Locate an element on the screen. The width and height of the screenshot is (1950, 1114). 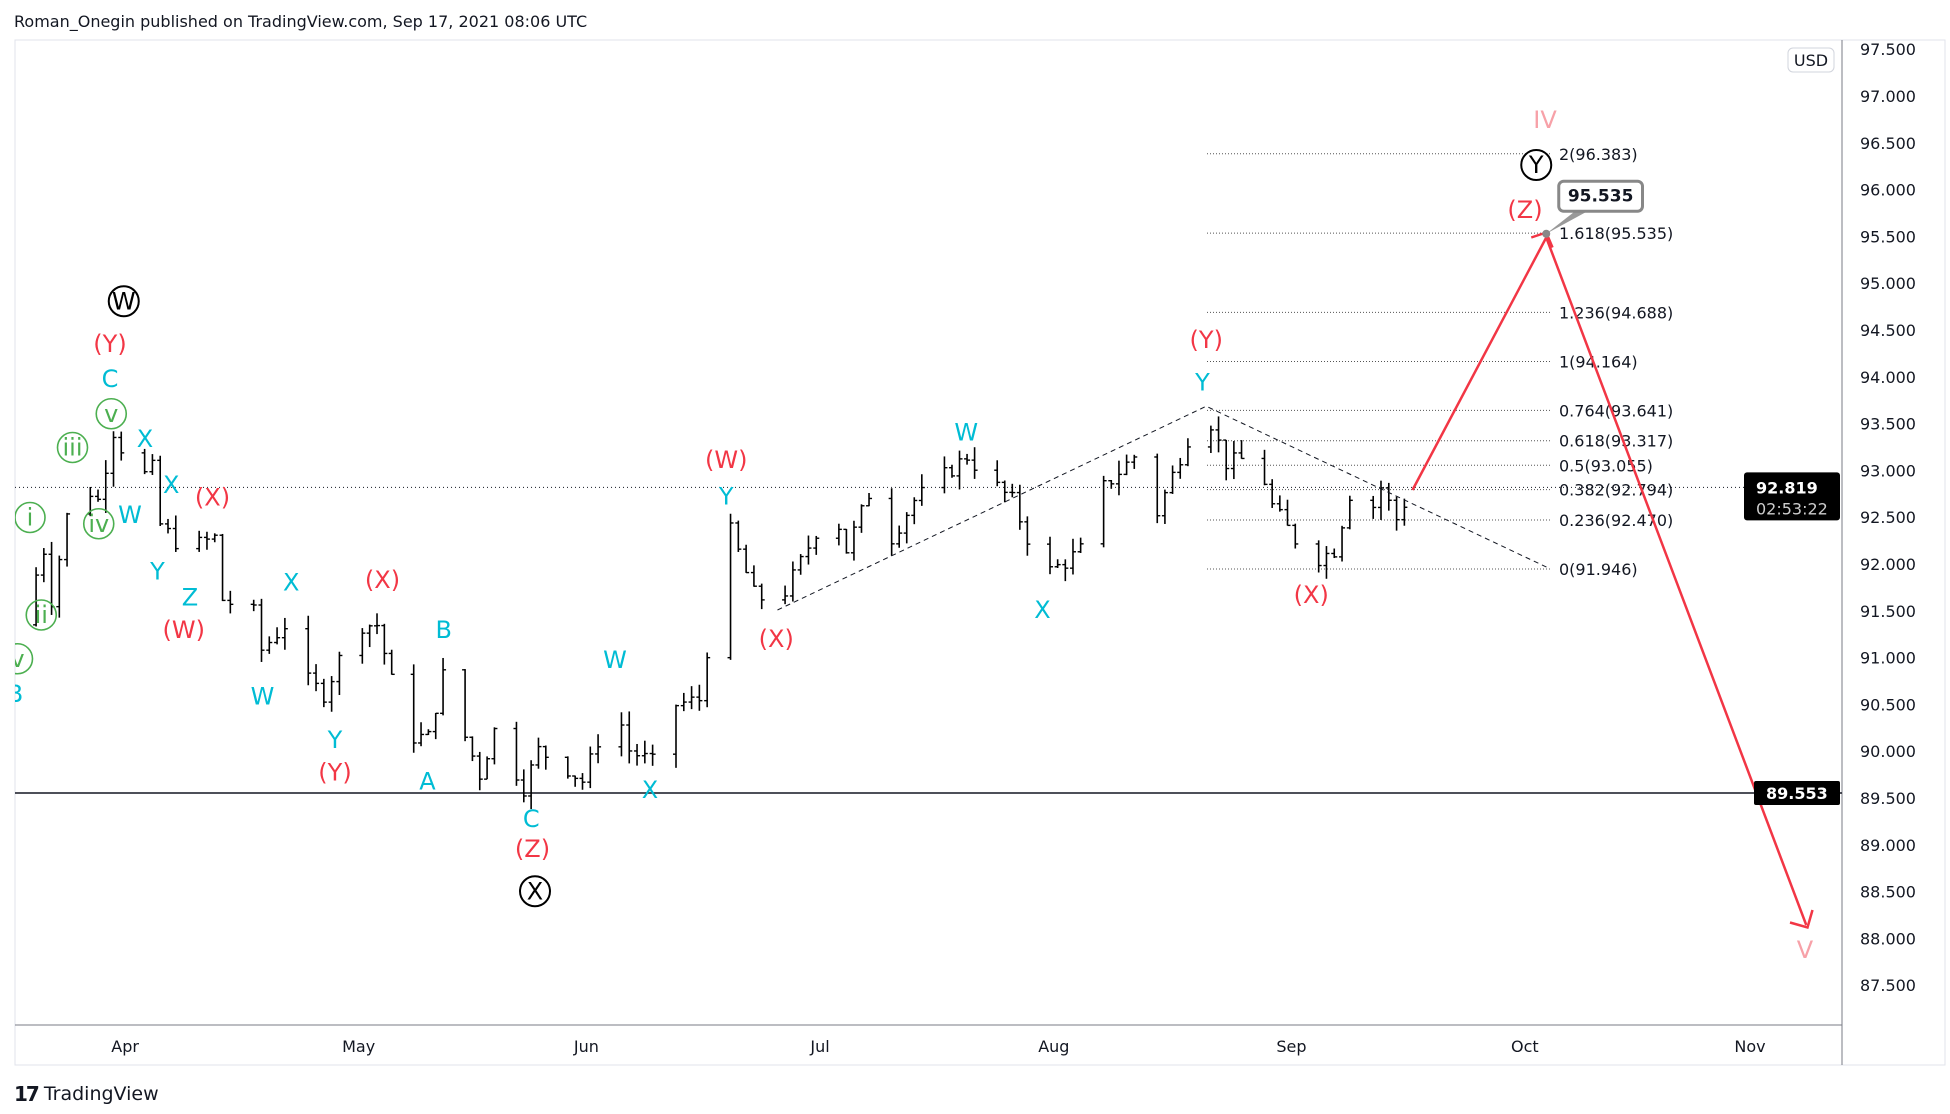
wave-label-text: A is located at coordinates (427, 781).